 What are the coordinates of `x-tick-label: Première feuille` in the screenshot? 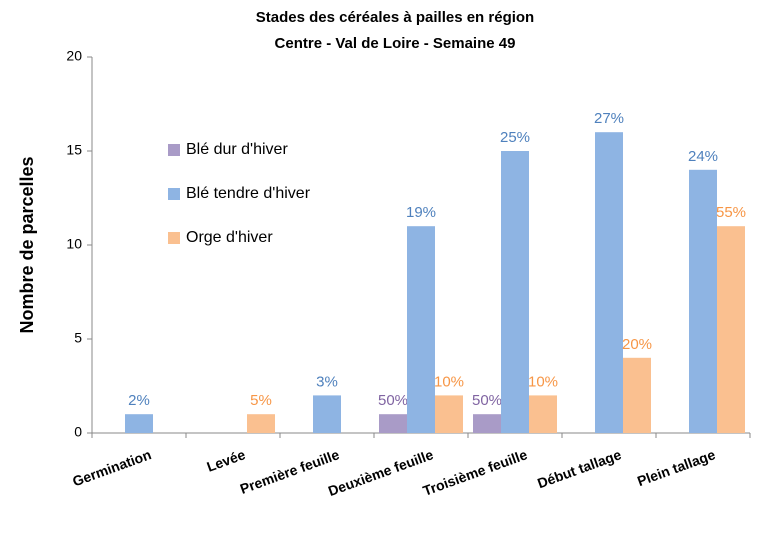 It's located at (290, 471).